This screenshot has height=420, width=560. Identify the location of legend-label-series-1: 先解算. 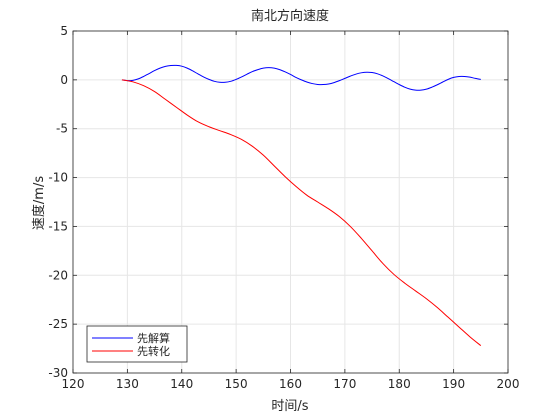
(153, 338).